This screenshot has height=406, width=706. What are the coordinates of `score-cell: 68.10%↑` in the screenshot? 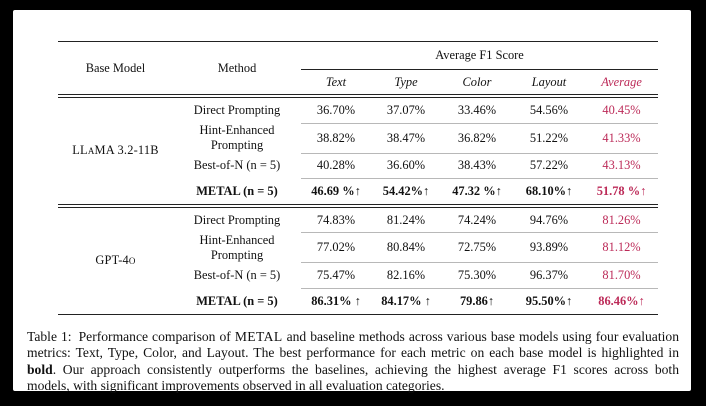 It's located at (549, 190).